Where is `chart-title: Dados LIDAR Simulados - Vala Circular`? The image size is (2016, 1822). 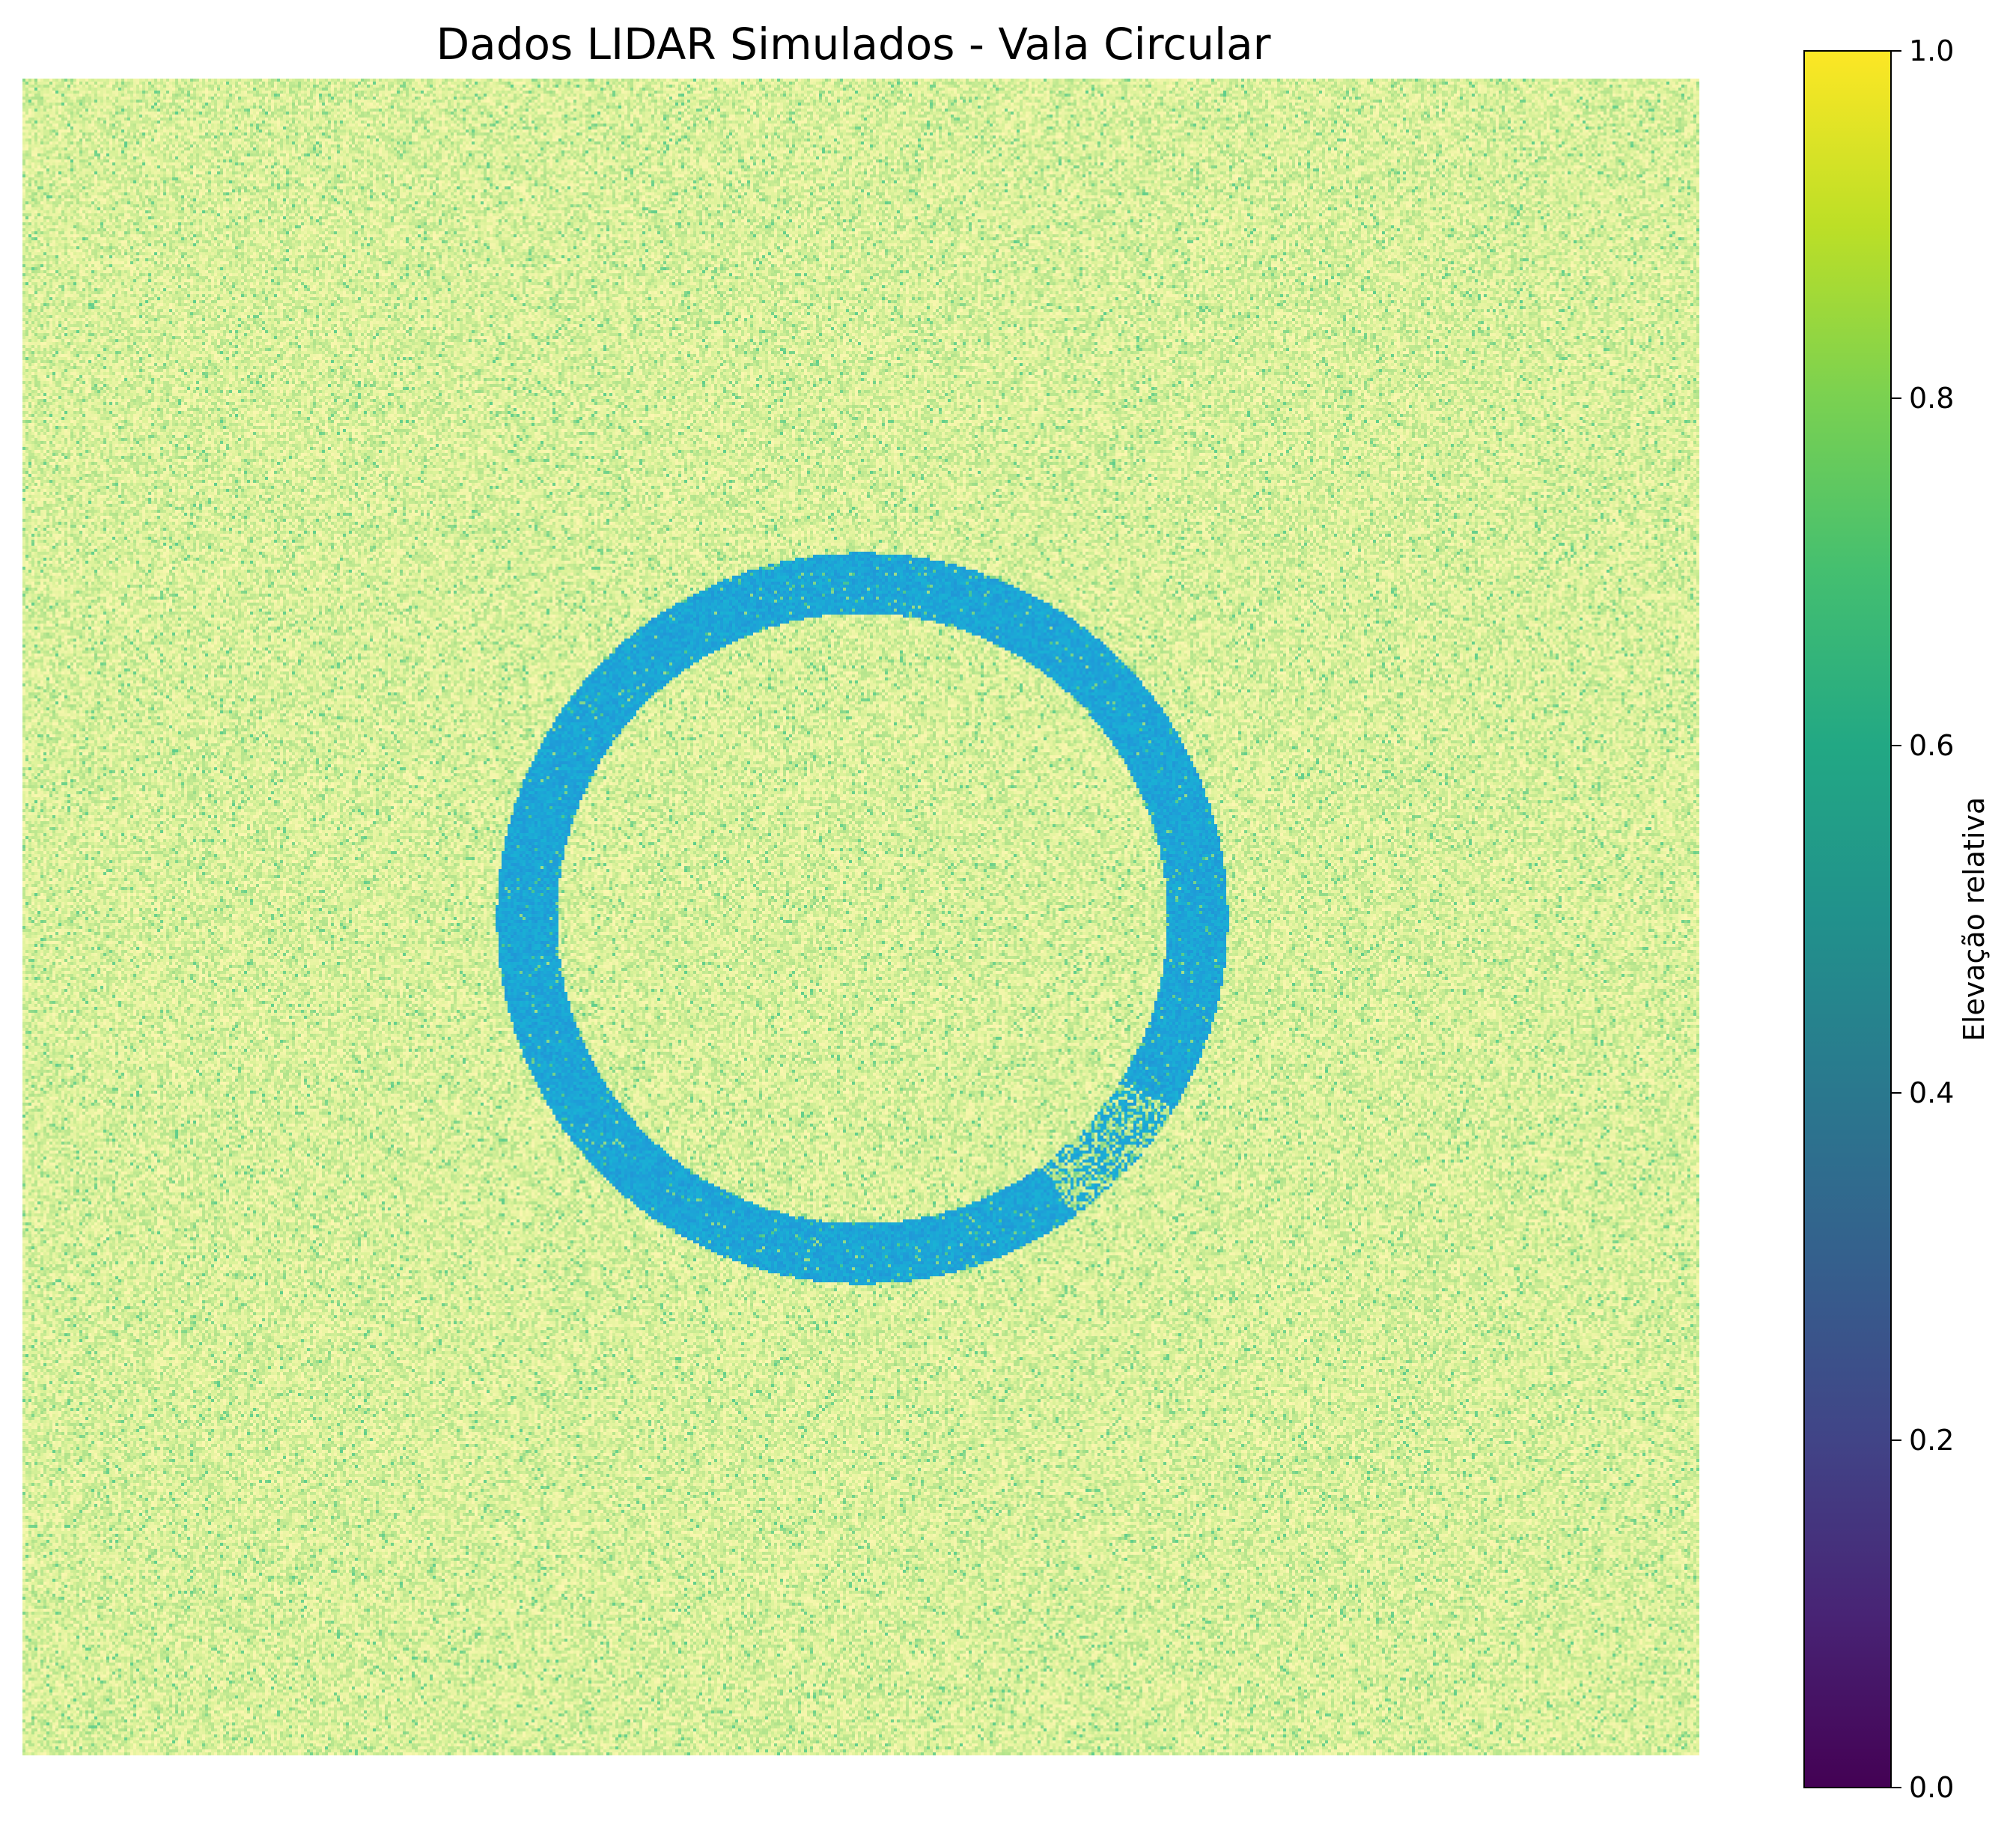
chart-title: Dados LIDAR Simulados - Vala Circular is located at coordinates (854, 44).